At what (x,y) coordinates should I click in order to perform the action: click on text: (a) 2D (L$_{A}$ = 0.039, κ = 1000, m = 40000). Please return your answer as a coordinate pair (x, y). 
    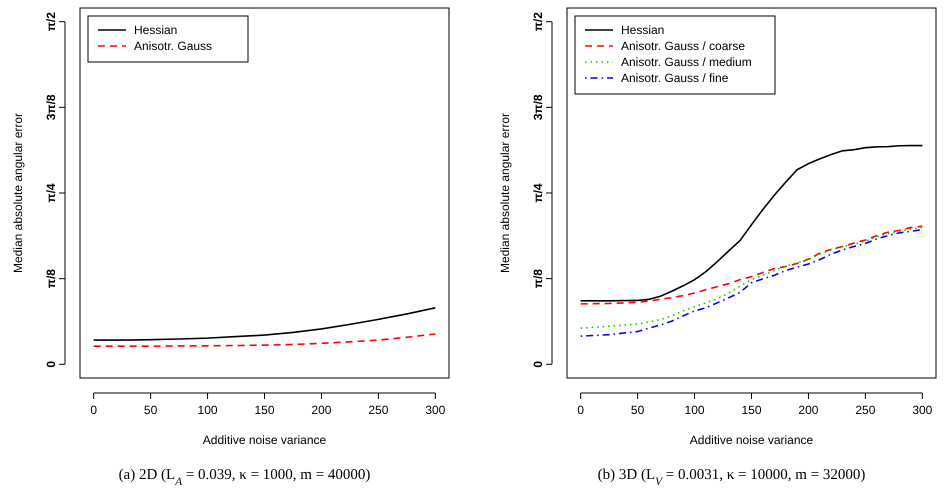
    Looking at the image, I should click on (244, 477).